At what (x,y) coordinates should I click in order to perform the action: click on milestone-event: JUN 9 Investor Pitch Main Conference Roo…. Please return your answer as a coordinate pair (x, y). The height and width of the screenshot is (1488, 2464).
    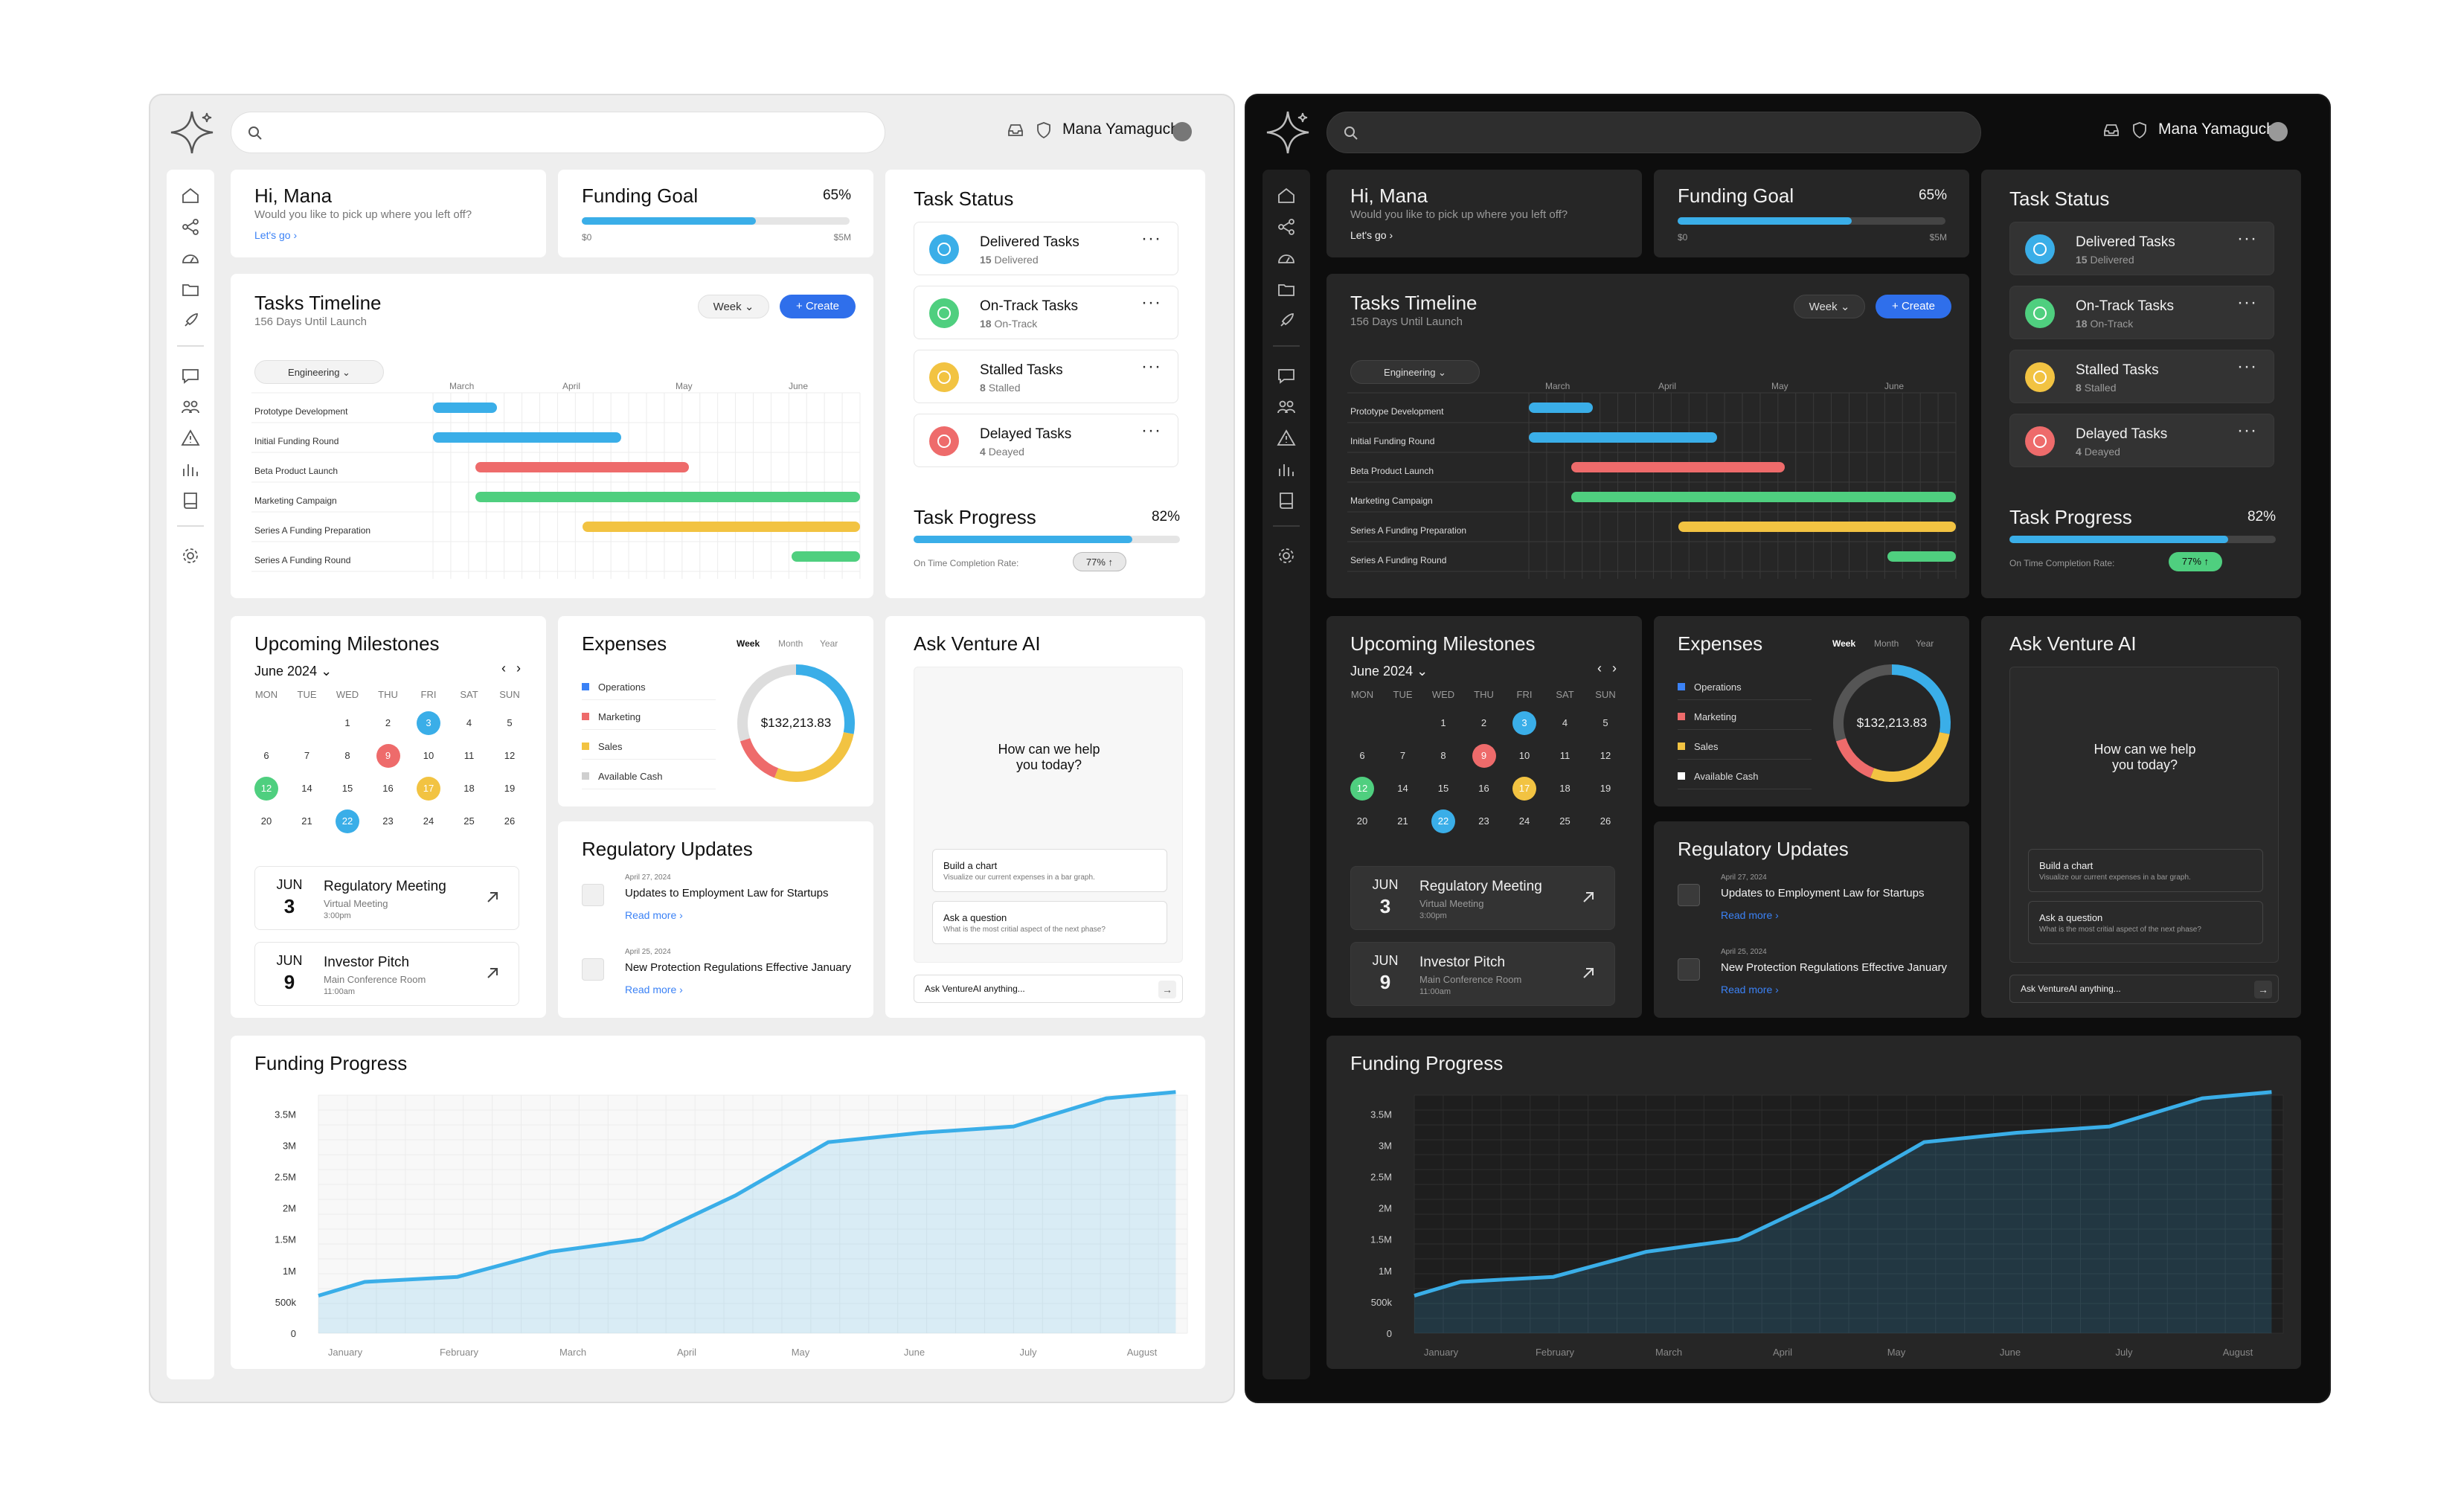
    Looking at the image, I should click on (1482, 974).